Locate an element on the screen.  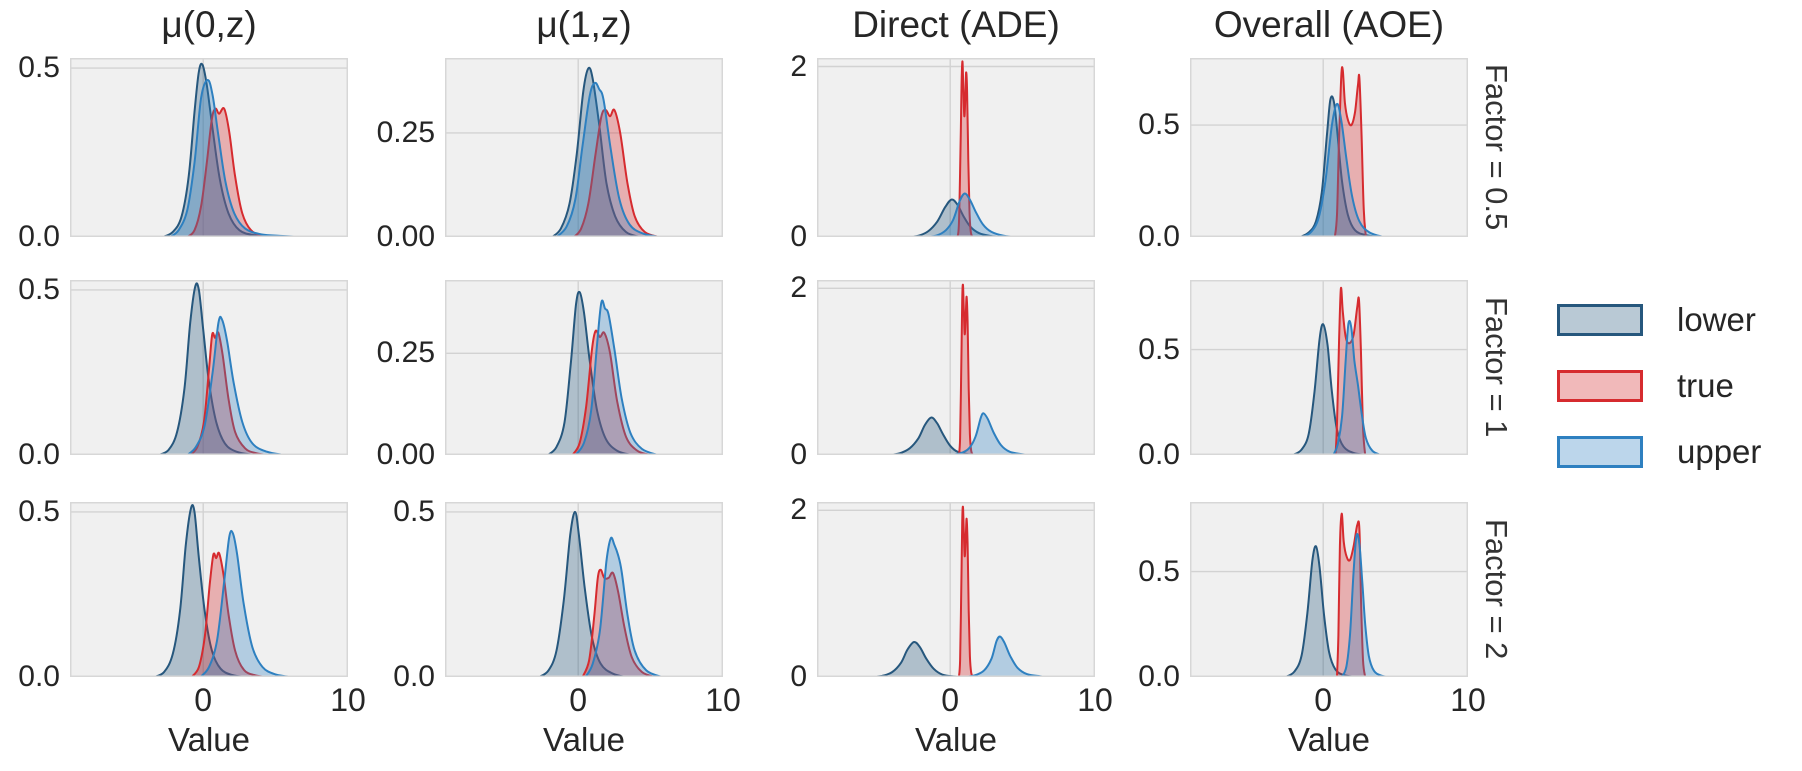
legend-label-lower: lower is located at coordinates (1716, 319).